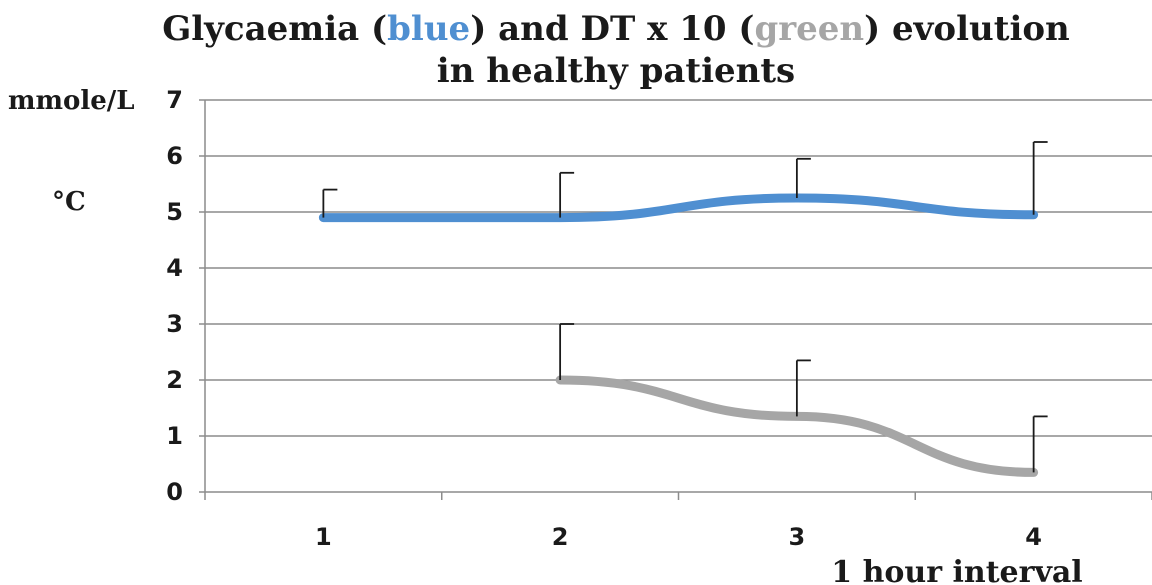 This screenshot has height=585, width=1152. What do you see at coordinates (69, 202) in the screenshot?
I see `y-axis-label-secondary: °C` at bounding box center [69, 202].